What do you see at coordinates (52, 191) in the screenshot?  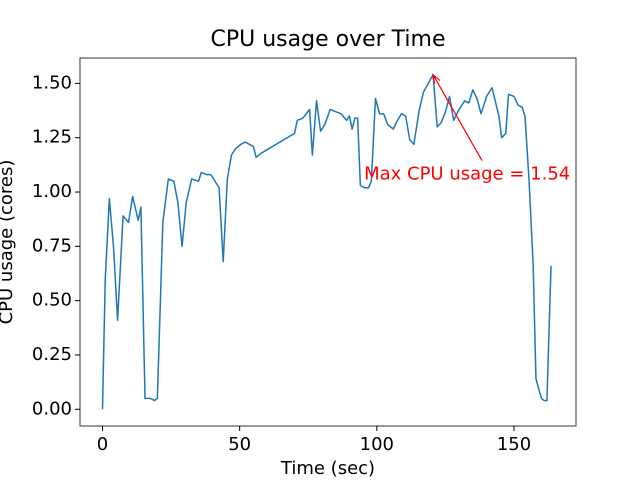 I see `y-tick-label: 1.00` at bounding box center [52, 191].